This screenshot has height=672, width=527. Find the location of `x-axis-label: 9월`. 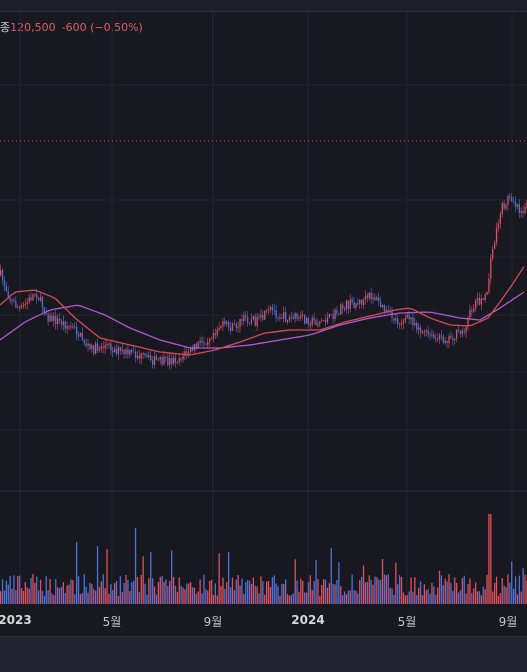

x-axis-label: 9월 is located at coordinates (508, 622).